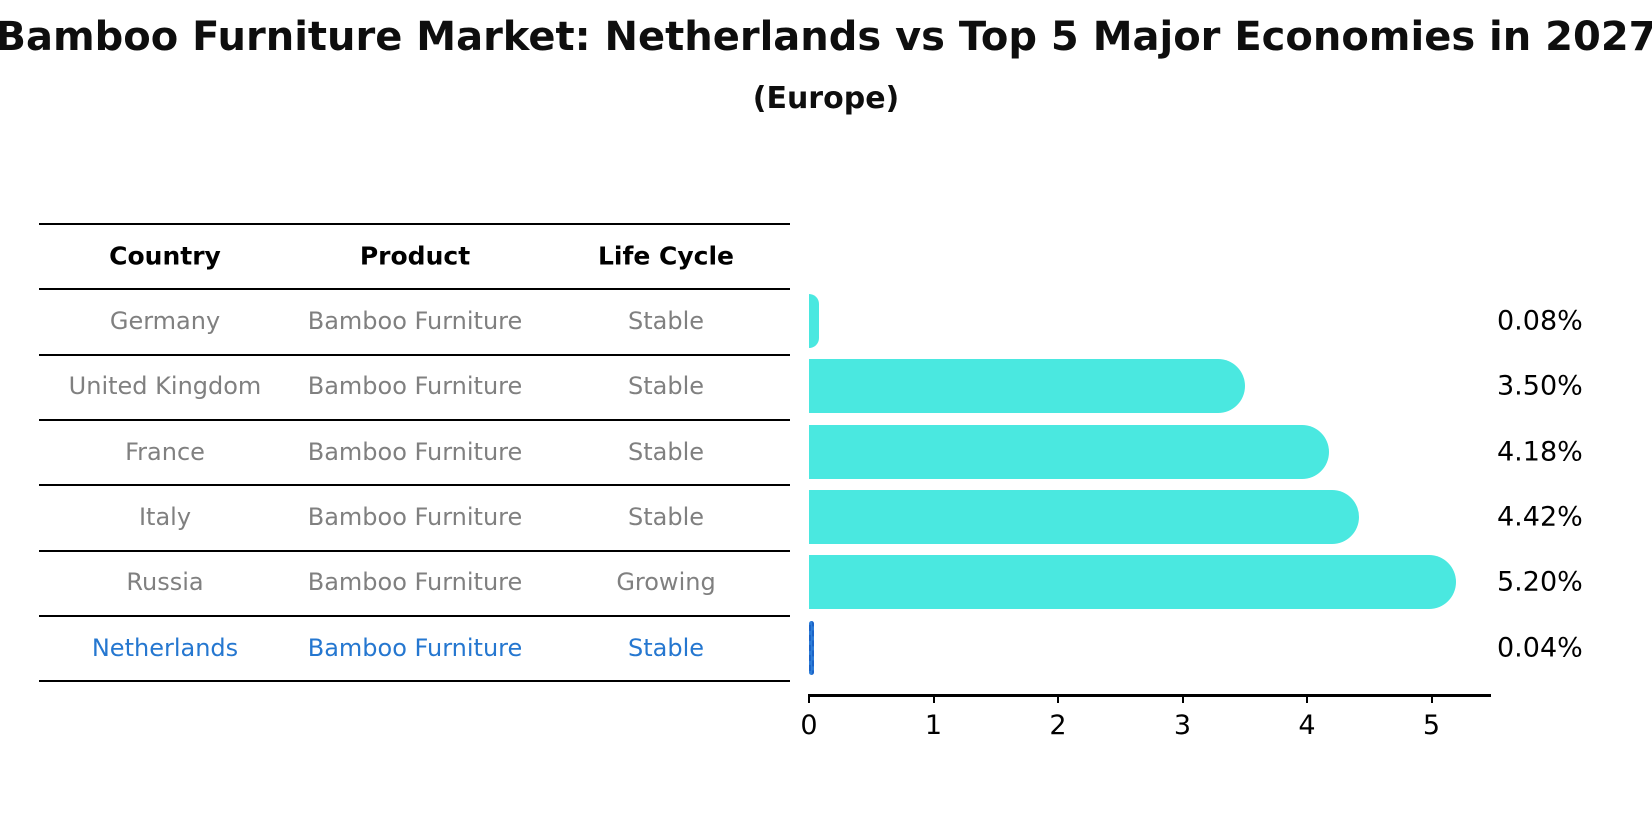 This screenshot has height=823, width=1652. What do you see at coordinates (1540, 321) in the screenshot?
I see `value-label-germany: 0.08%` at bounding box center [1540, 321].